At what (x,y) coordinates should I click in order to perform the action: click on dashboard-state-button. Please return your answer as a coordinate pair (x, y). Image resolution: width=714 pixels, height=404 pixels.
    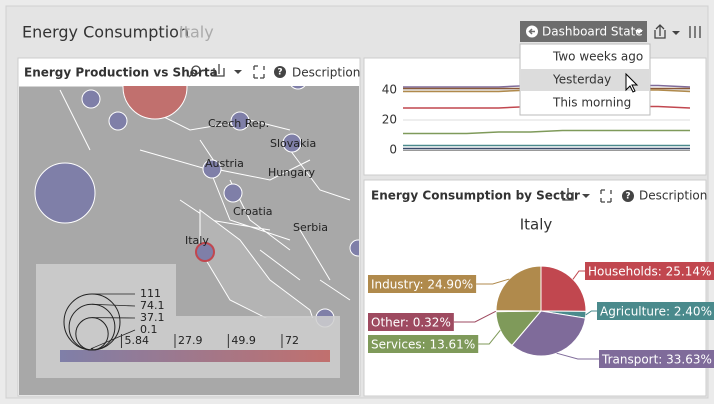
    Looking at the image, I should click on (583, 31).